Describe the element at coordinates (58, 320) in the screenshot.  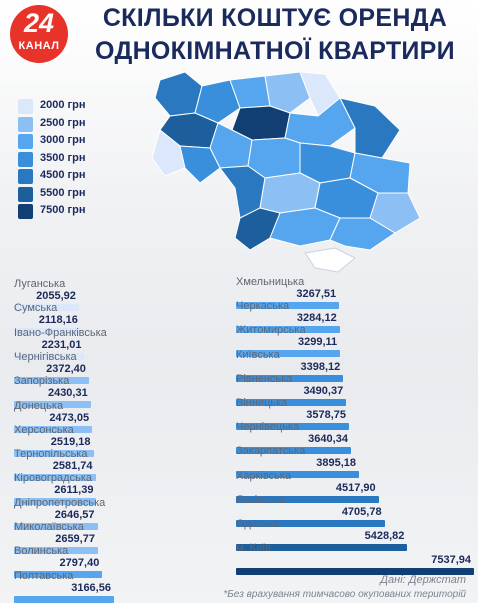
I see `bar-value-label: 2118,16` at that location.